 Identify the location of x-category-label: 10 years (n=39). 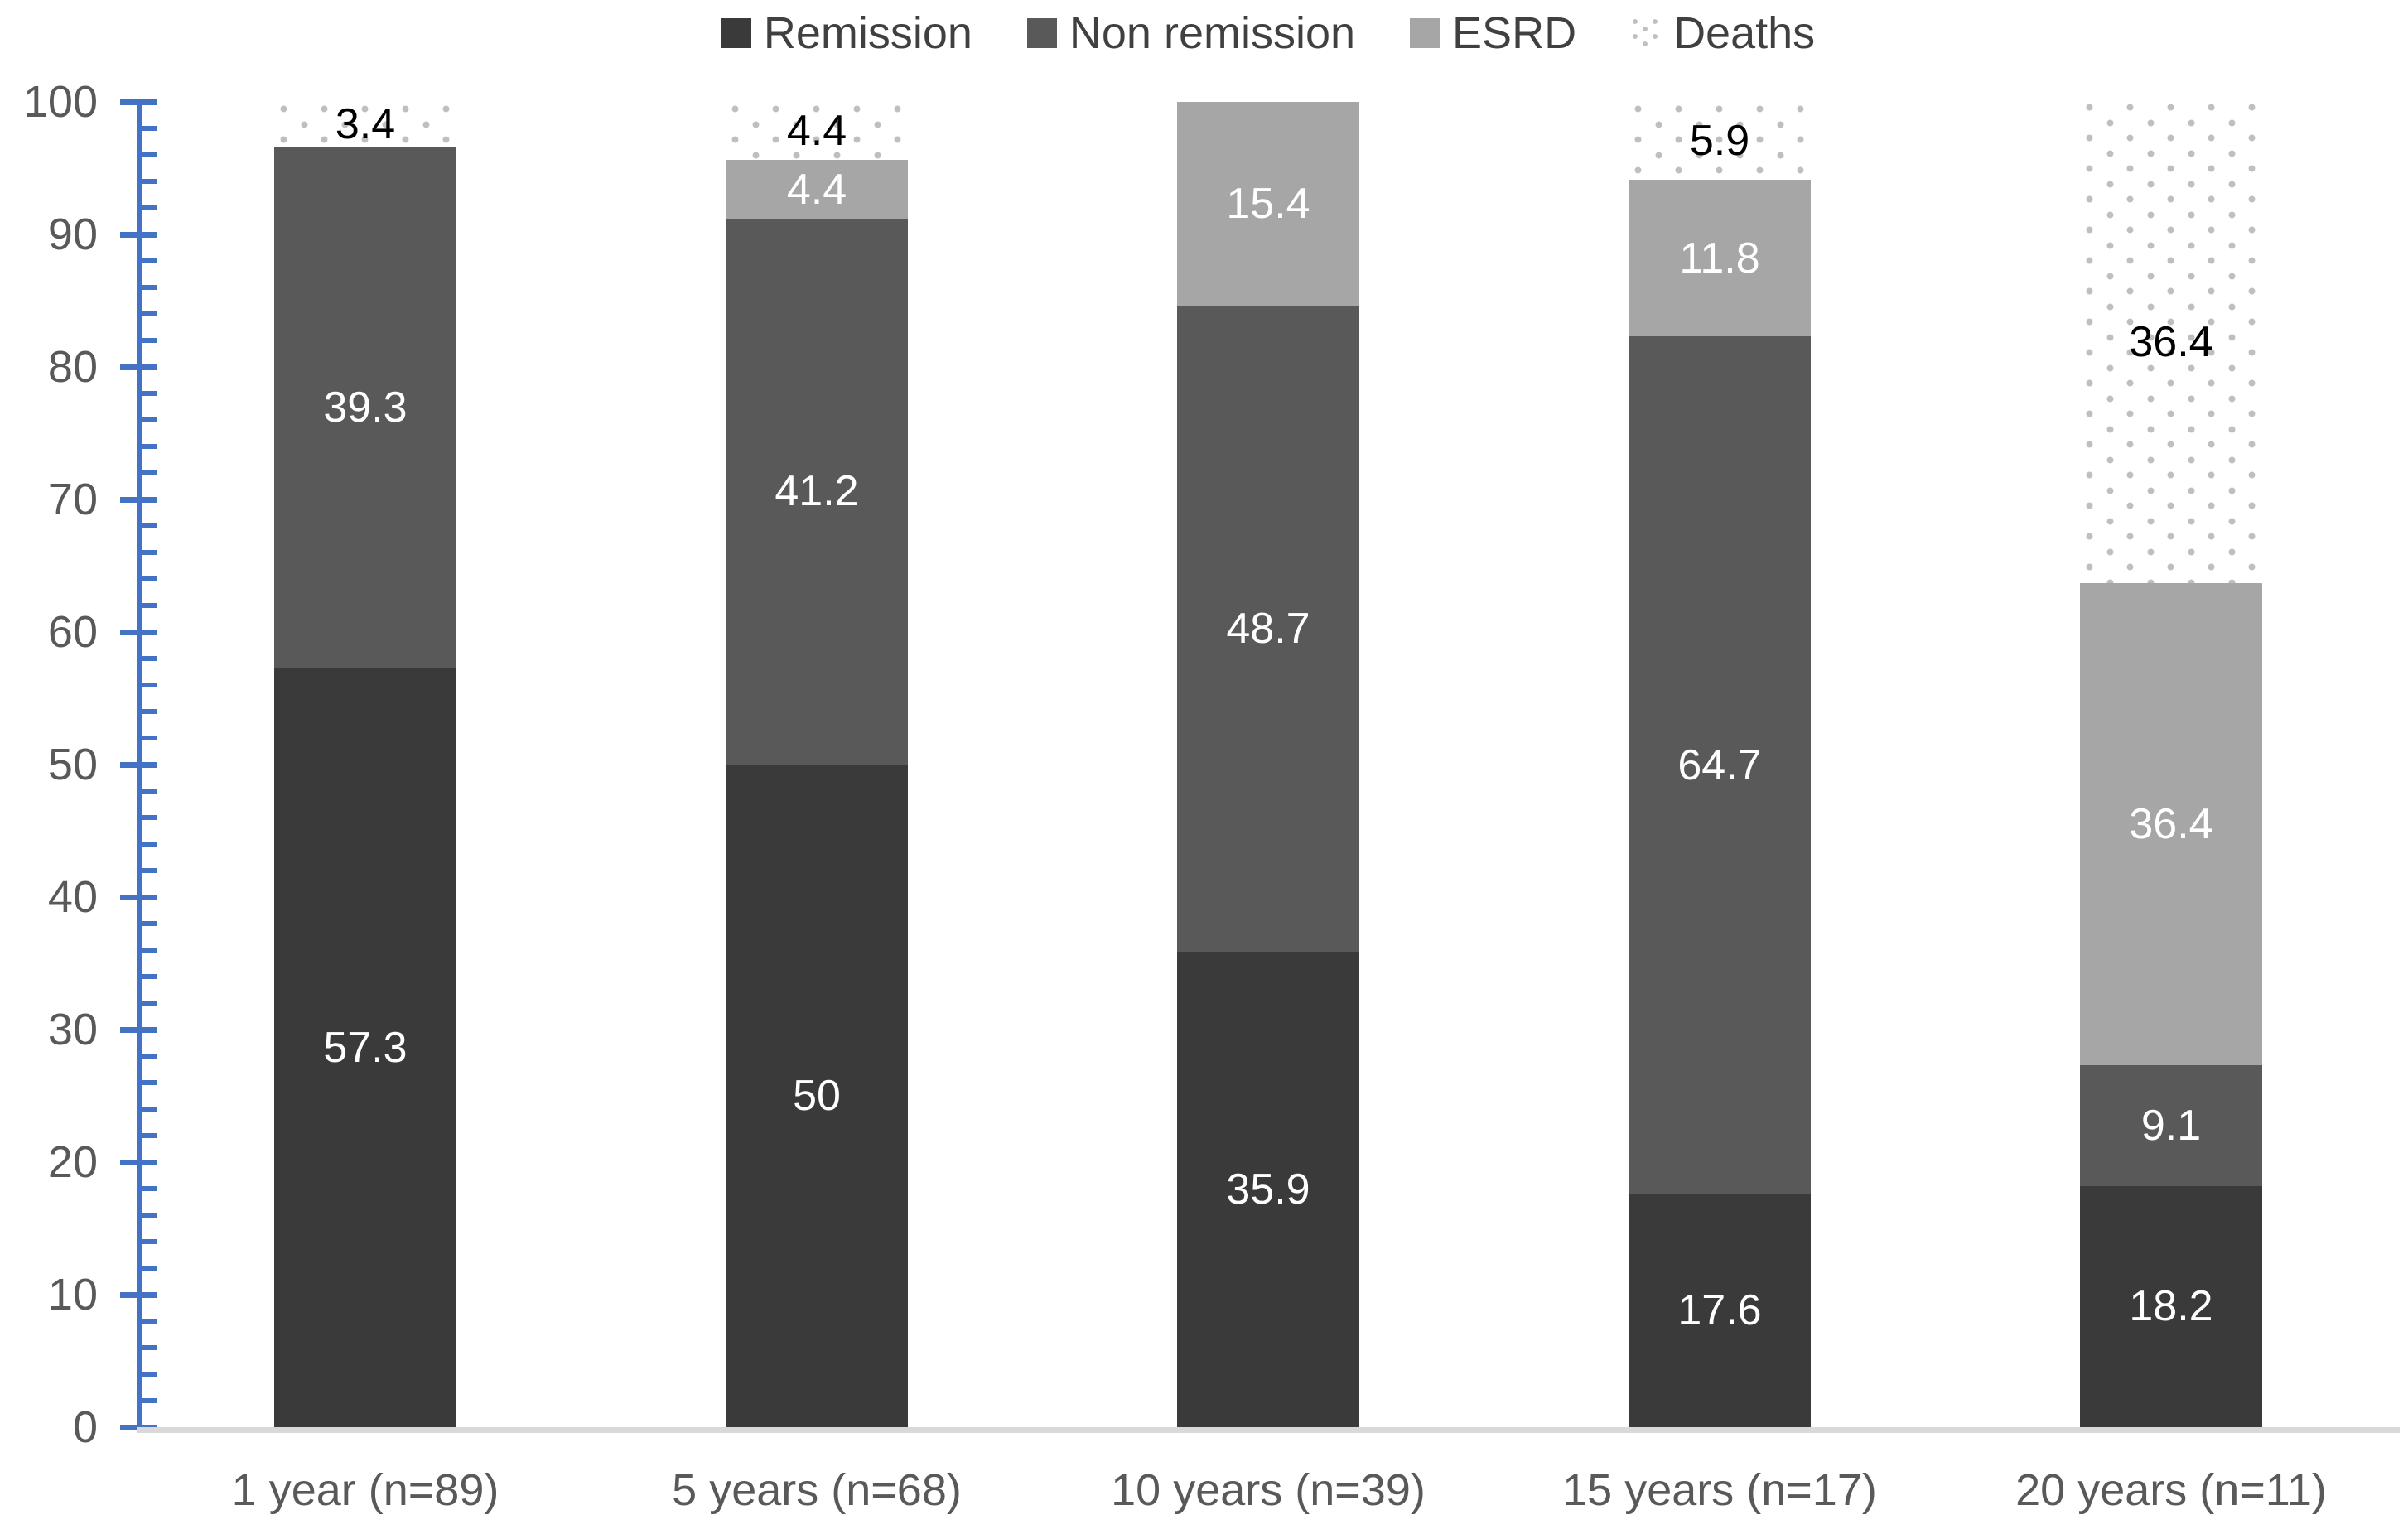
(1268, 1490).